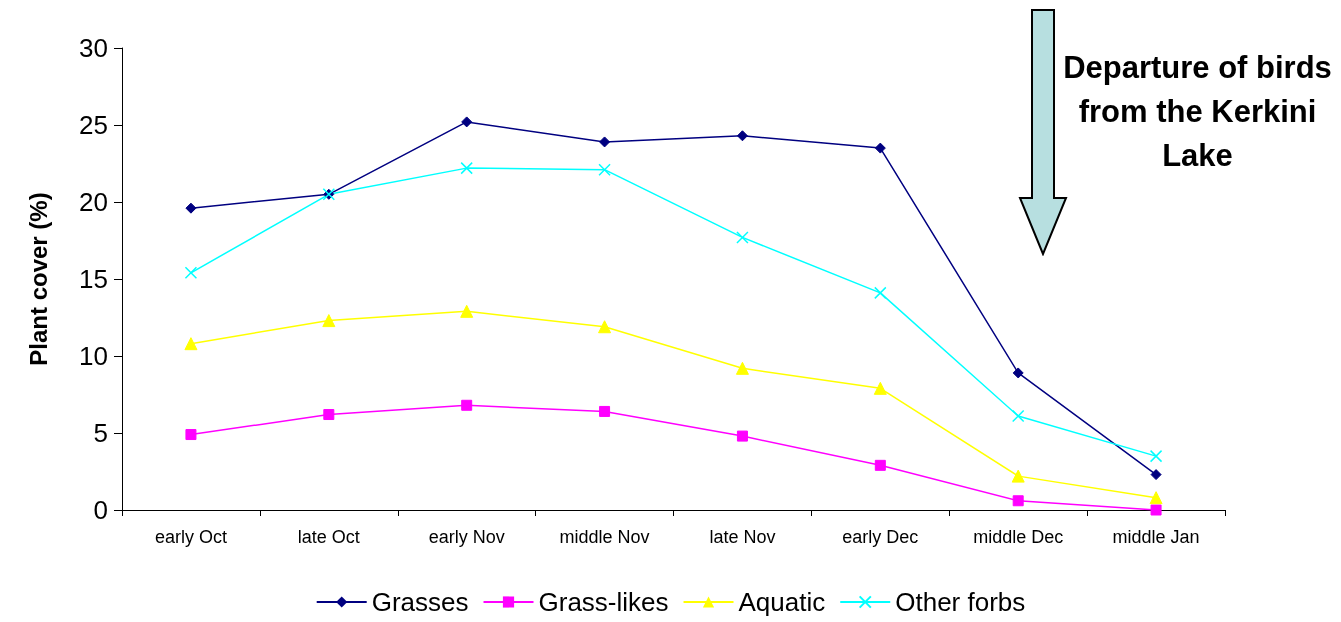  Describe the element at coordinates (604, 537) in the screenshot. I see `x-tick-label: middle Nov` at that location.